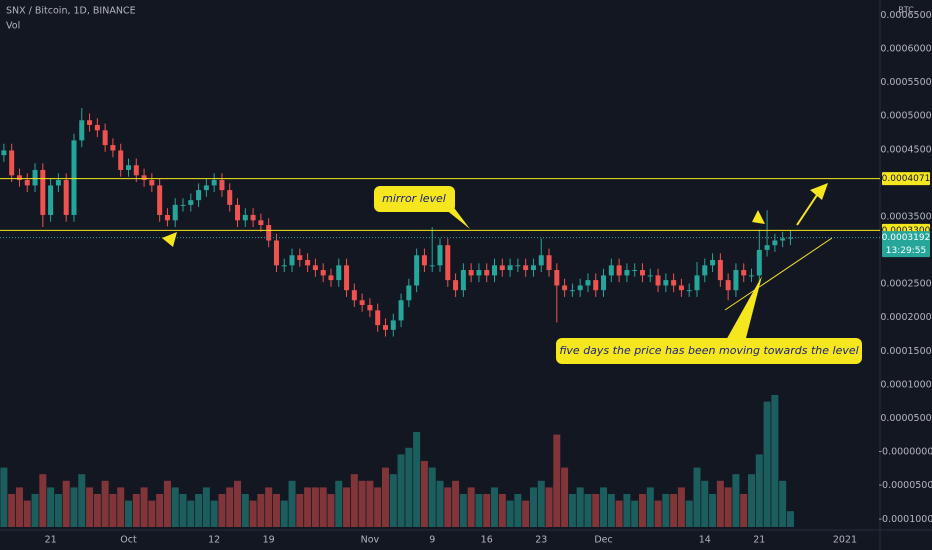 The width and height of the screenshot is (932, 550). What do you see at coordinates (905, 116) in the screenshot?
I see `y-tick-label: 0.0005000` at bounding box center [905, 116].